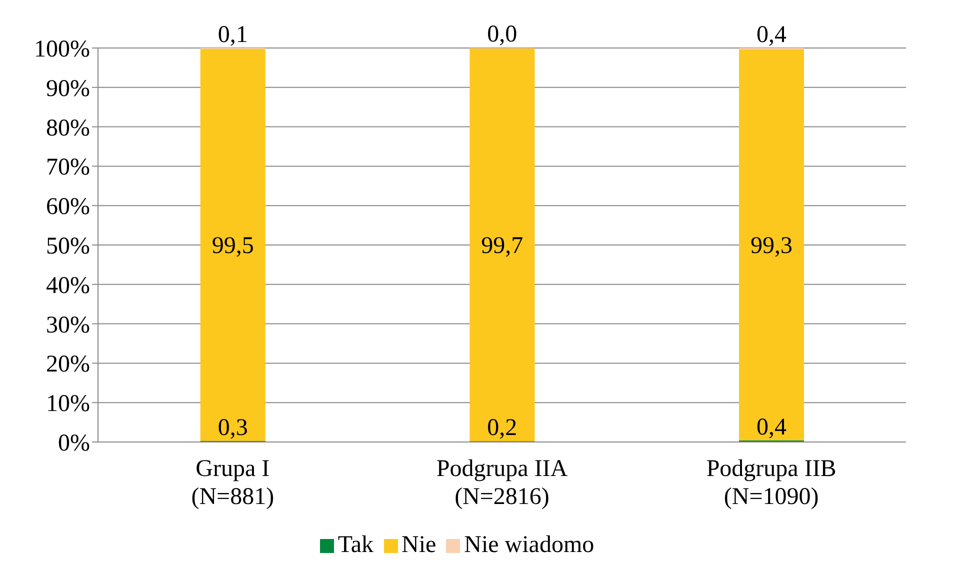  Describe the element at coordinates (68, 89) in the screenshot. I see `y-tick-label: 90%` at that location.